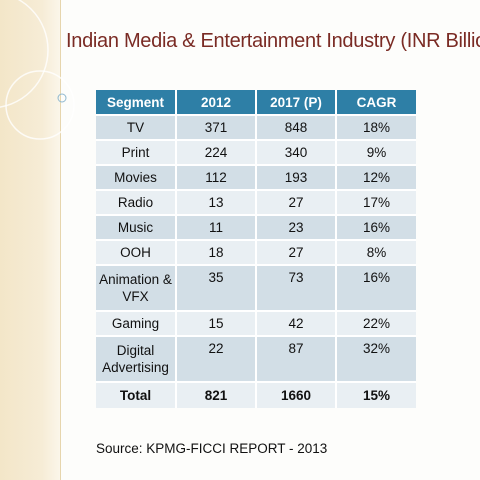 The height and width of the screenshot is (480, 480). Describe the element at coordinates (216, 323) in the screenshot. I see `value-2012-cell: 15` at that location.